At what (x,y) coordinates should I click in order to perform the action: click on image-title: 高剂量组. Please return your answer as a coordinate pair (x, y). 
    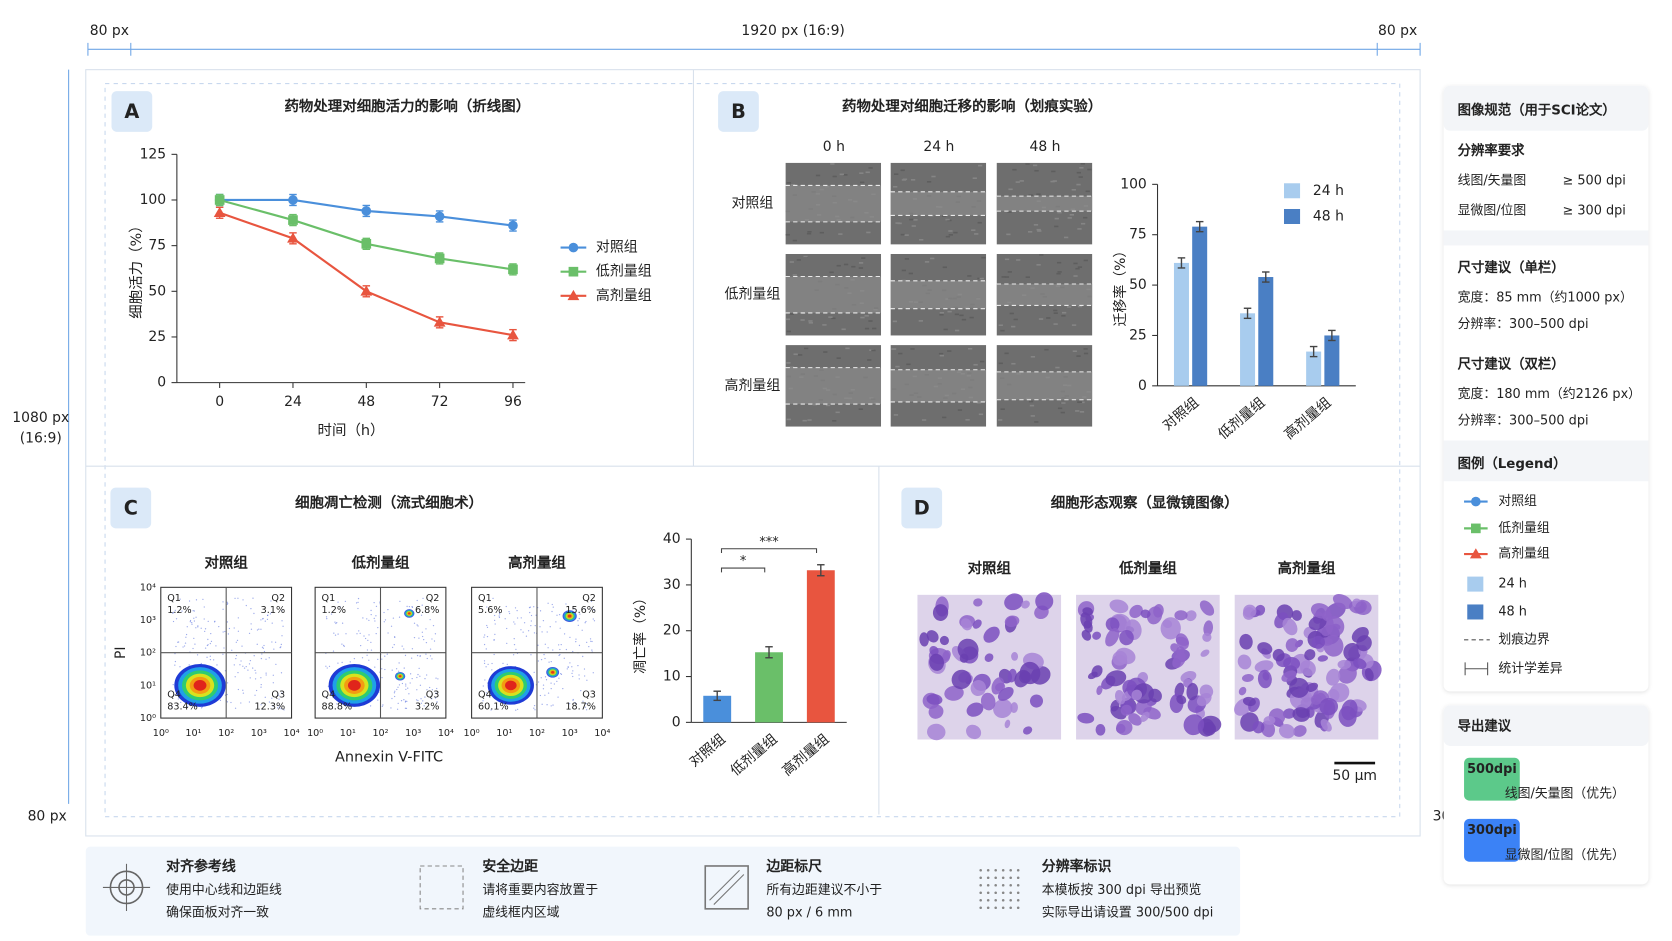
    Looking at the image, I should click on (1307, 568).